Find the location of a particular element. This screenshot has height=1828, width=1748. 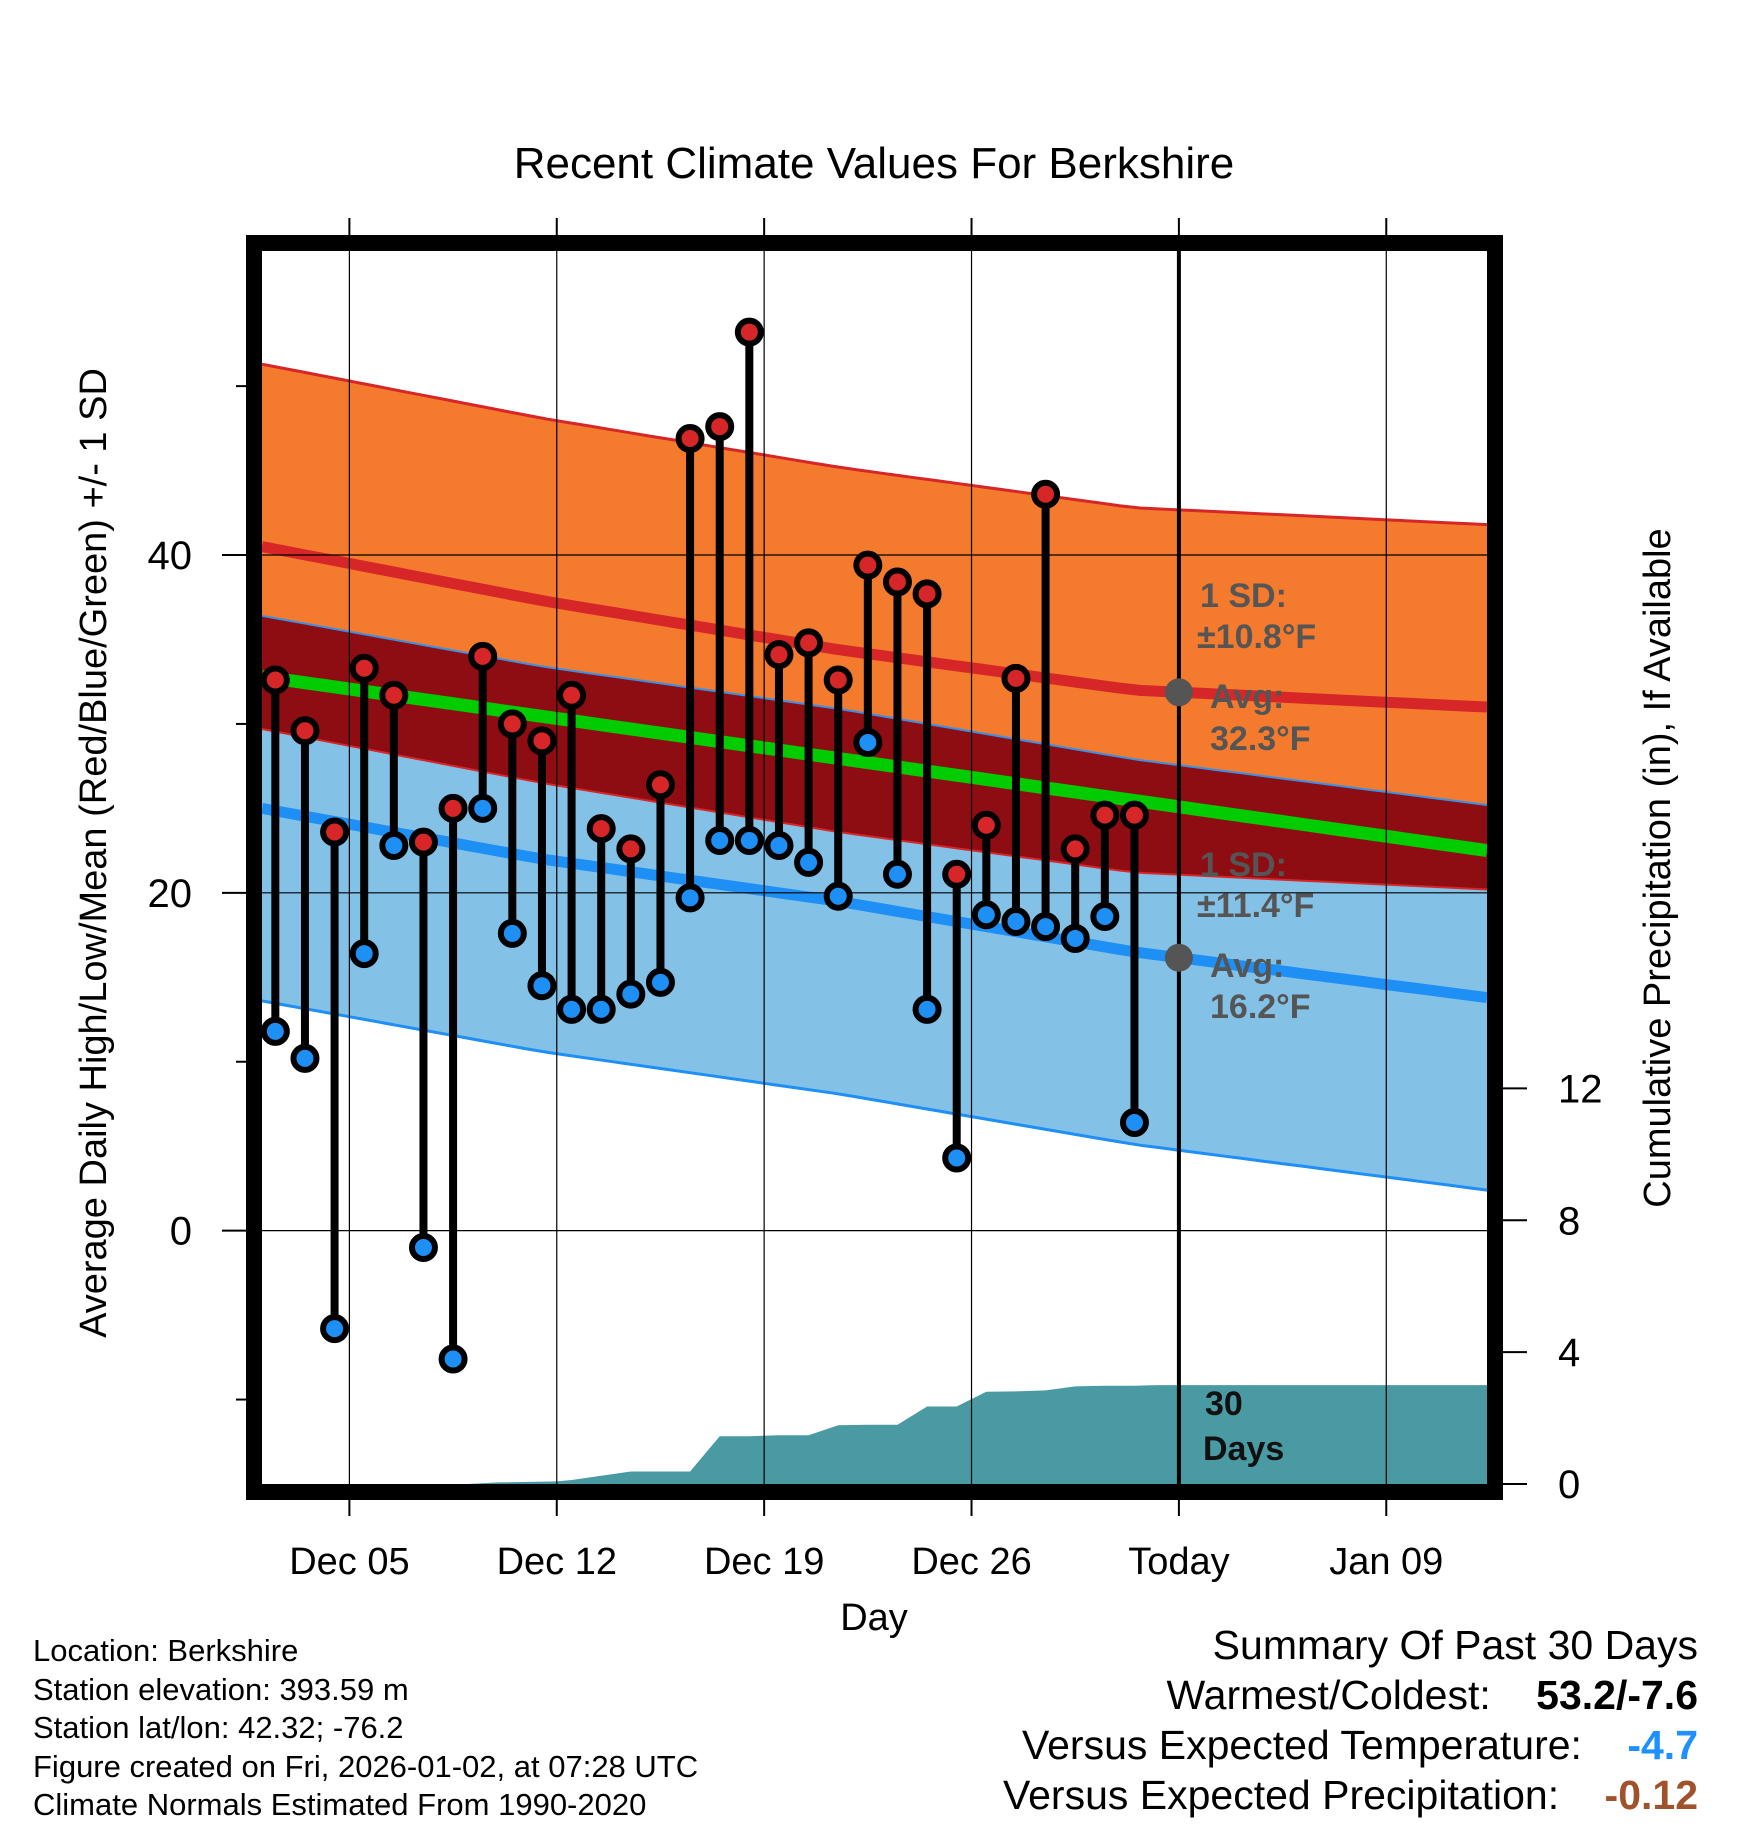

y2-tick-label: 8 is located at coordinates (1569, 1221).